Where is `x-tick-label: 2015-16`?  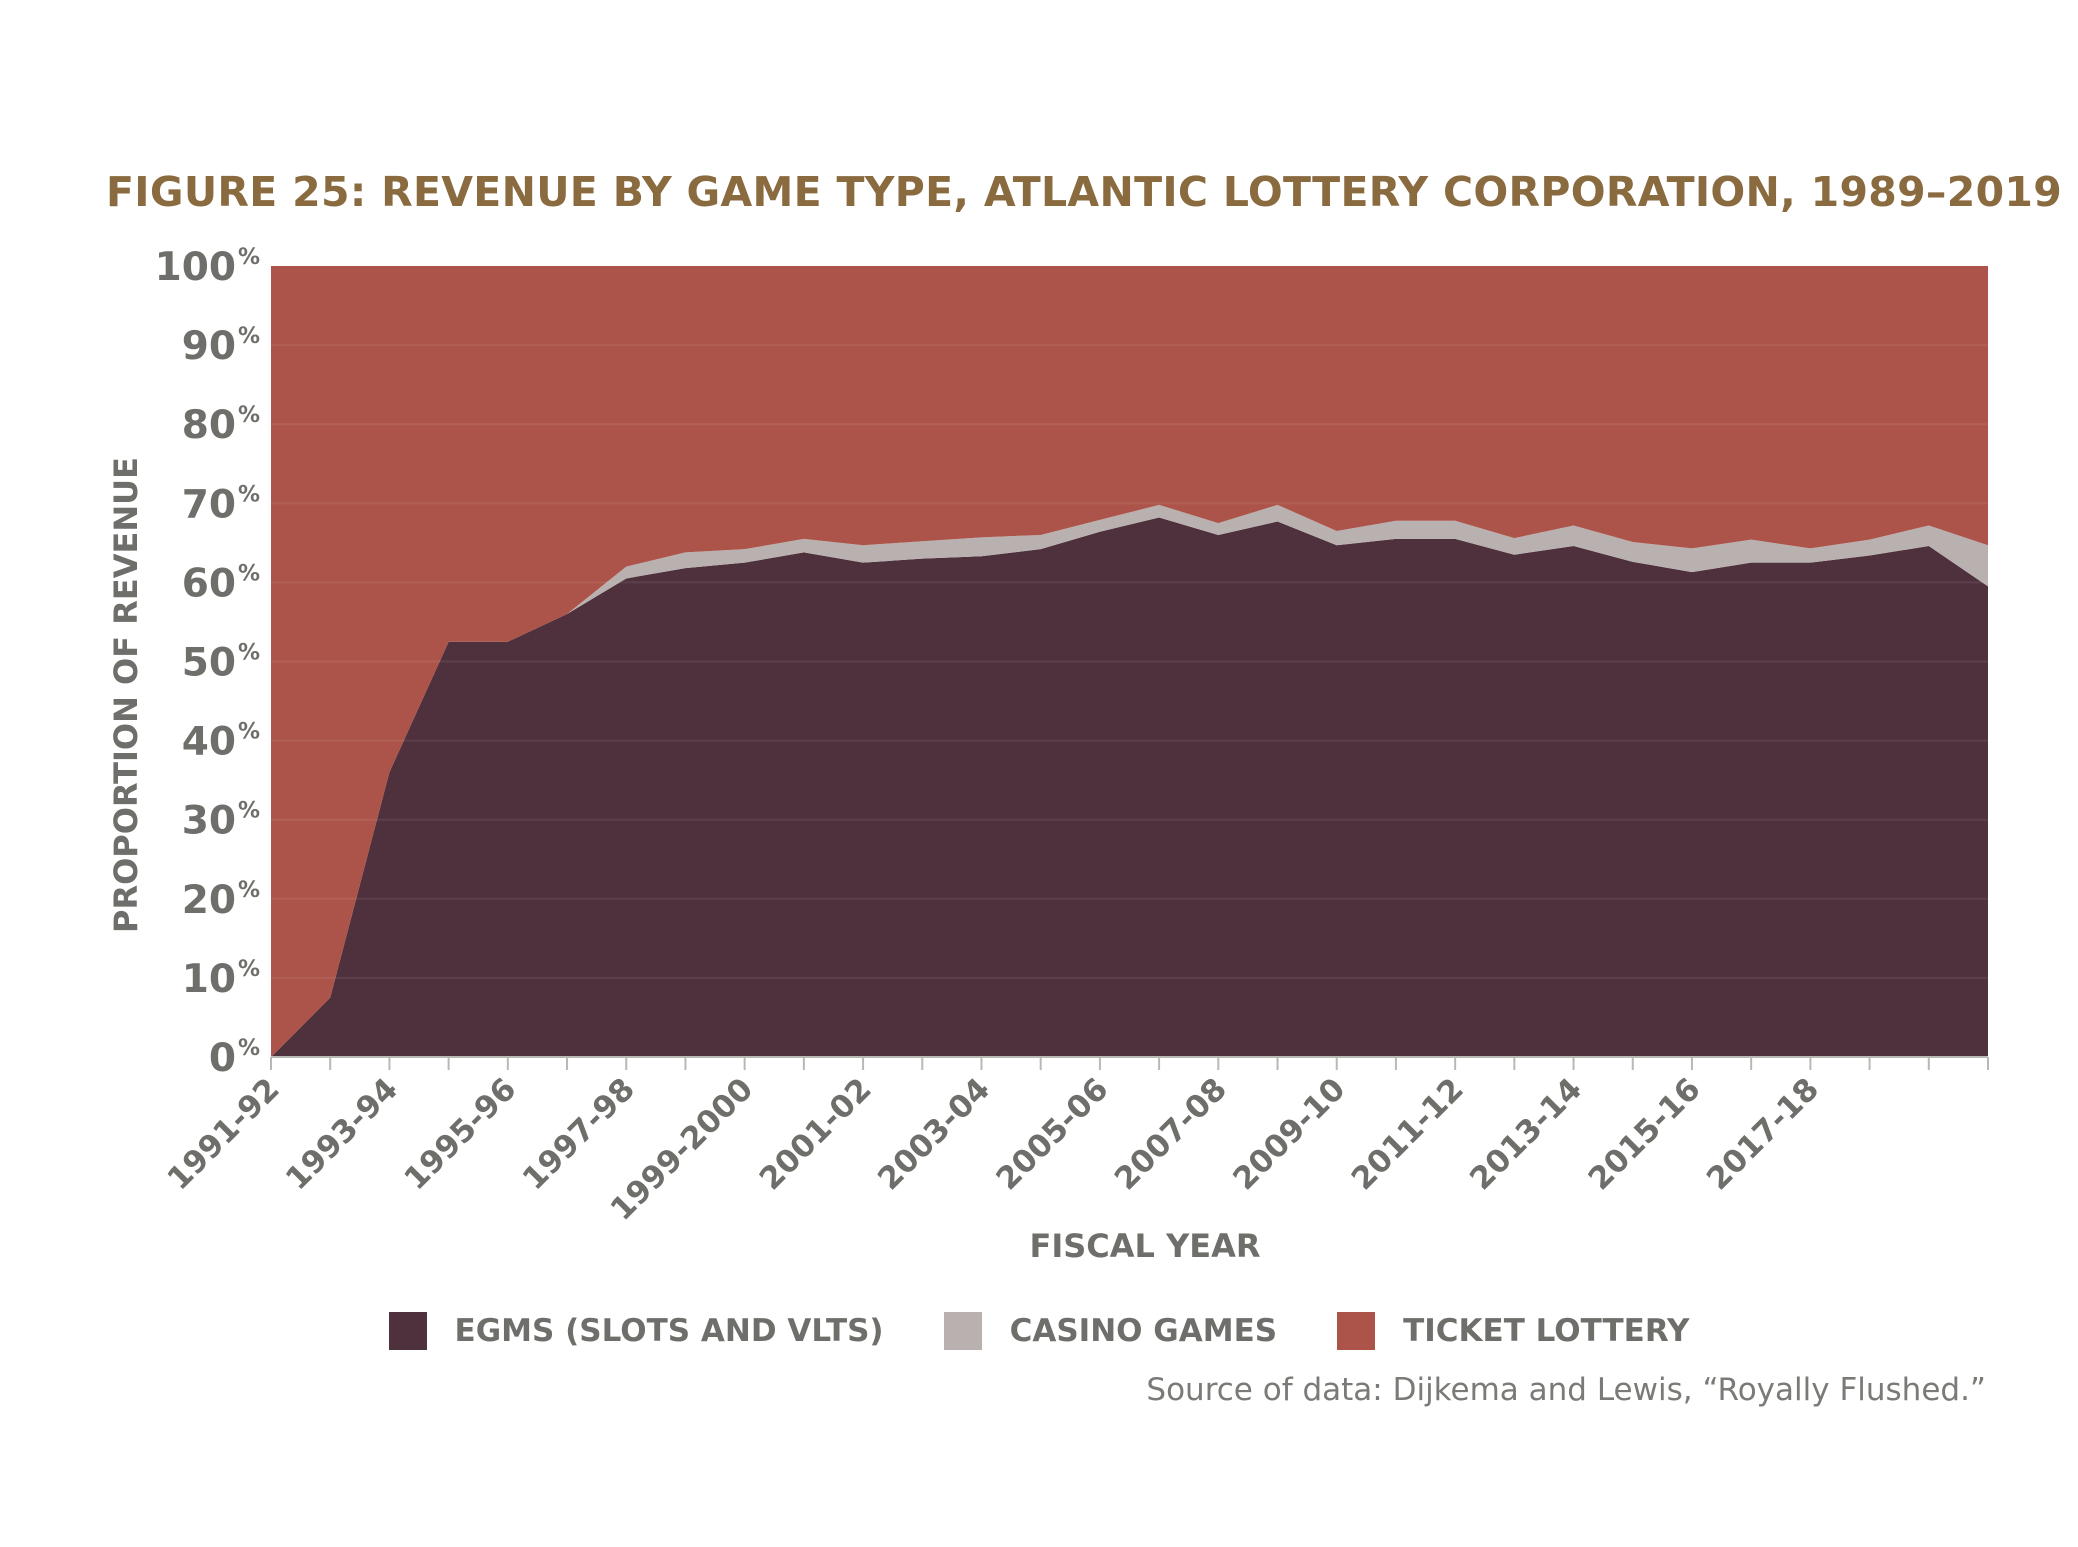 x-tick-label: 2015-16 is located at coordinates (1645, 1134).